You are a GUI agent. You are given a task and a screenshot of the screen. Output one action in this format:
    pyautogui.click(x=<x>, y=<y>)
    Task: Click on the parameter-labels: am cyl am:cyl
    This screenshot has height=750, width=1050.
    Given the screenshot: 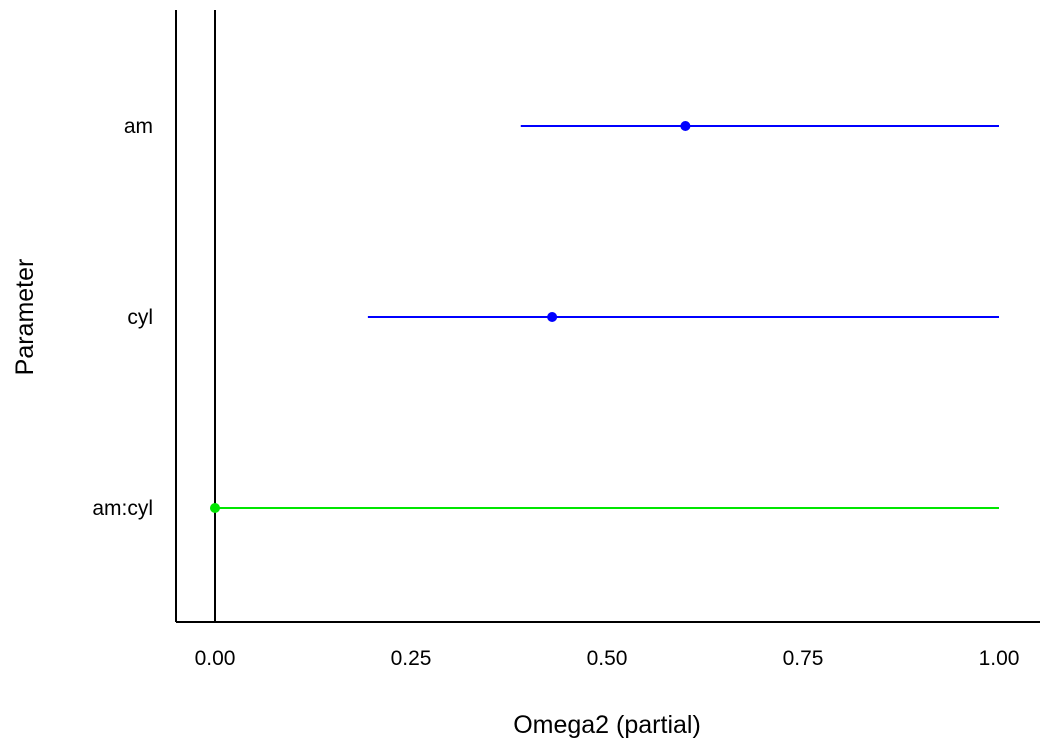 What is the action you would take?
    pyautogui.click(x=122, y=317)
    